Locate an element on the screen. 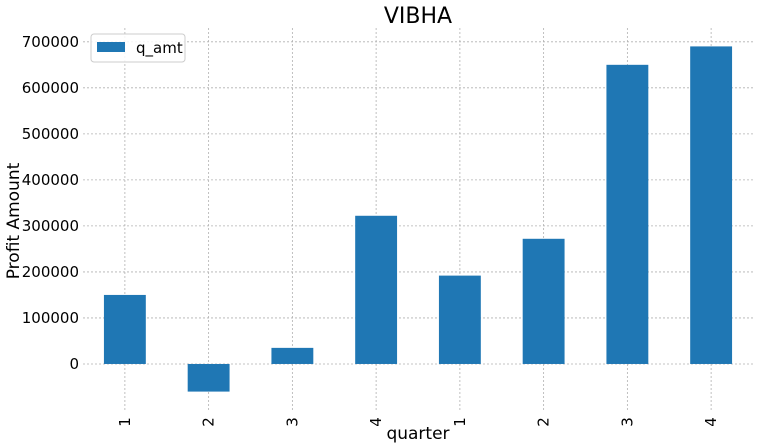 The width and height of the screenshot is (759, 448). x-axis-label: quarter is located at coordinates (417, 434).